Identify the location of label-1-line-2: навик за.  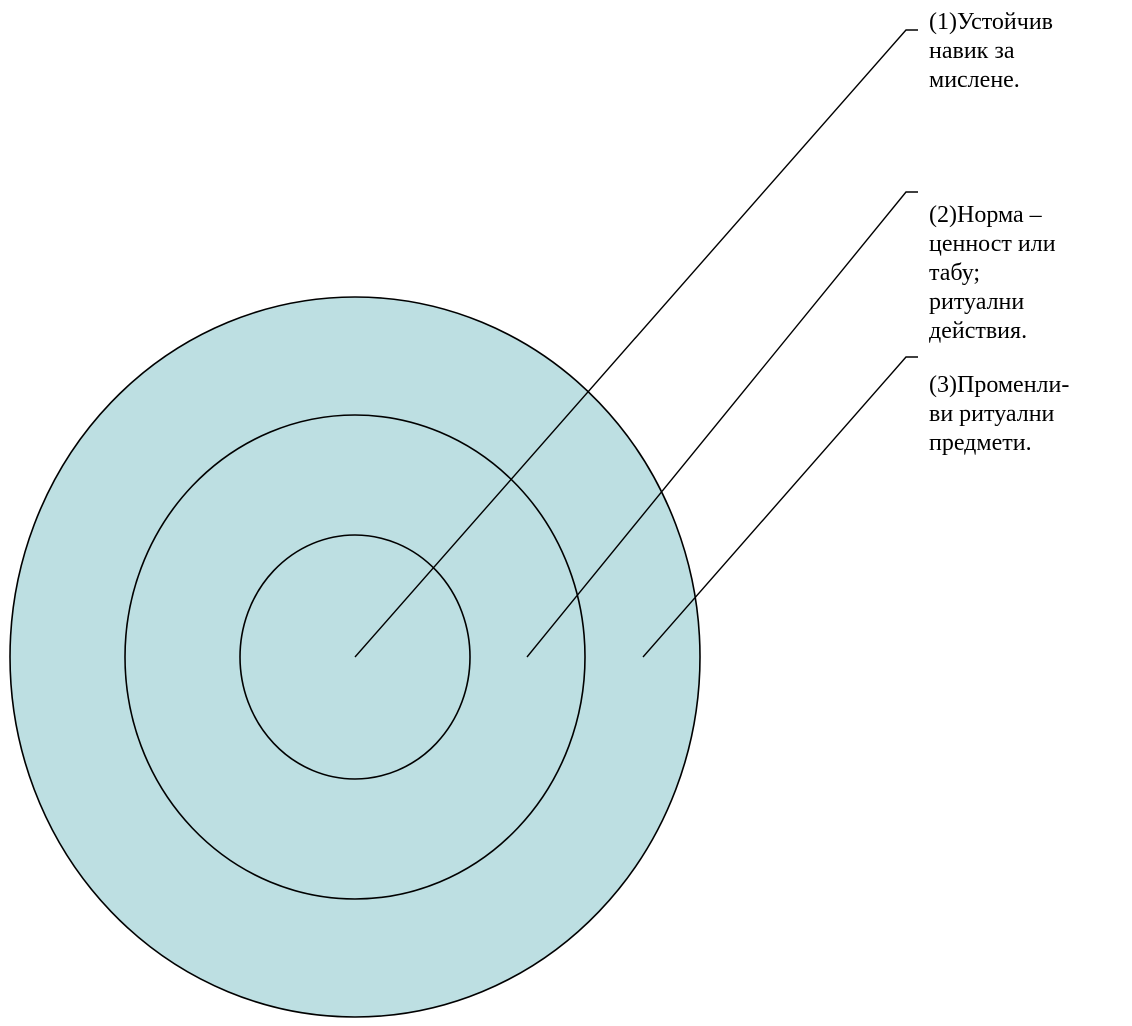
(972, 51).